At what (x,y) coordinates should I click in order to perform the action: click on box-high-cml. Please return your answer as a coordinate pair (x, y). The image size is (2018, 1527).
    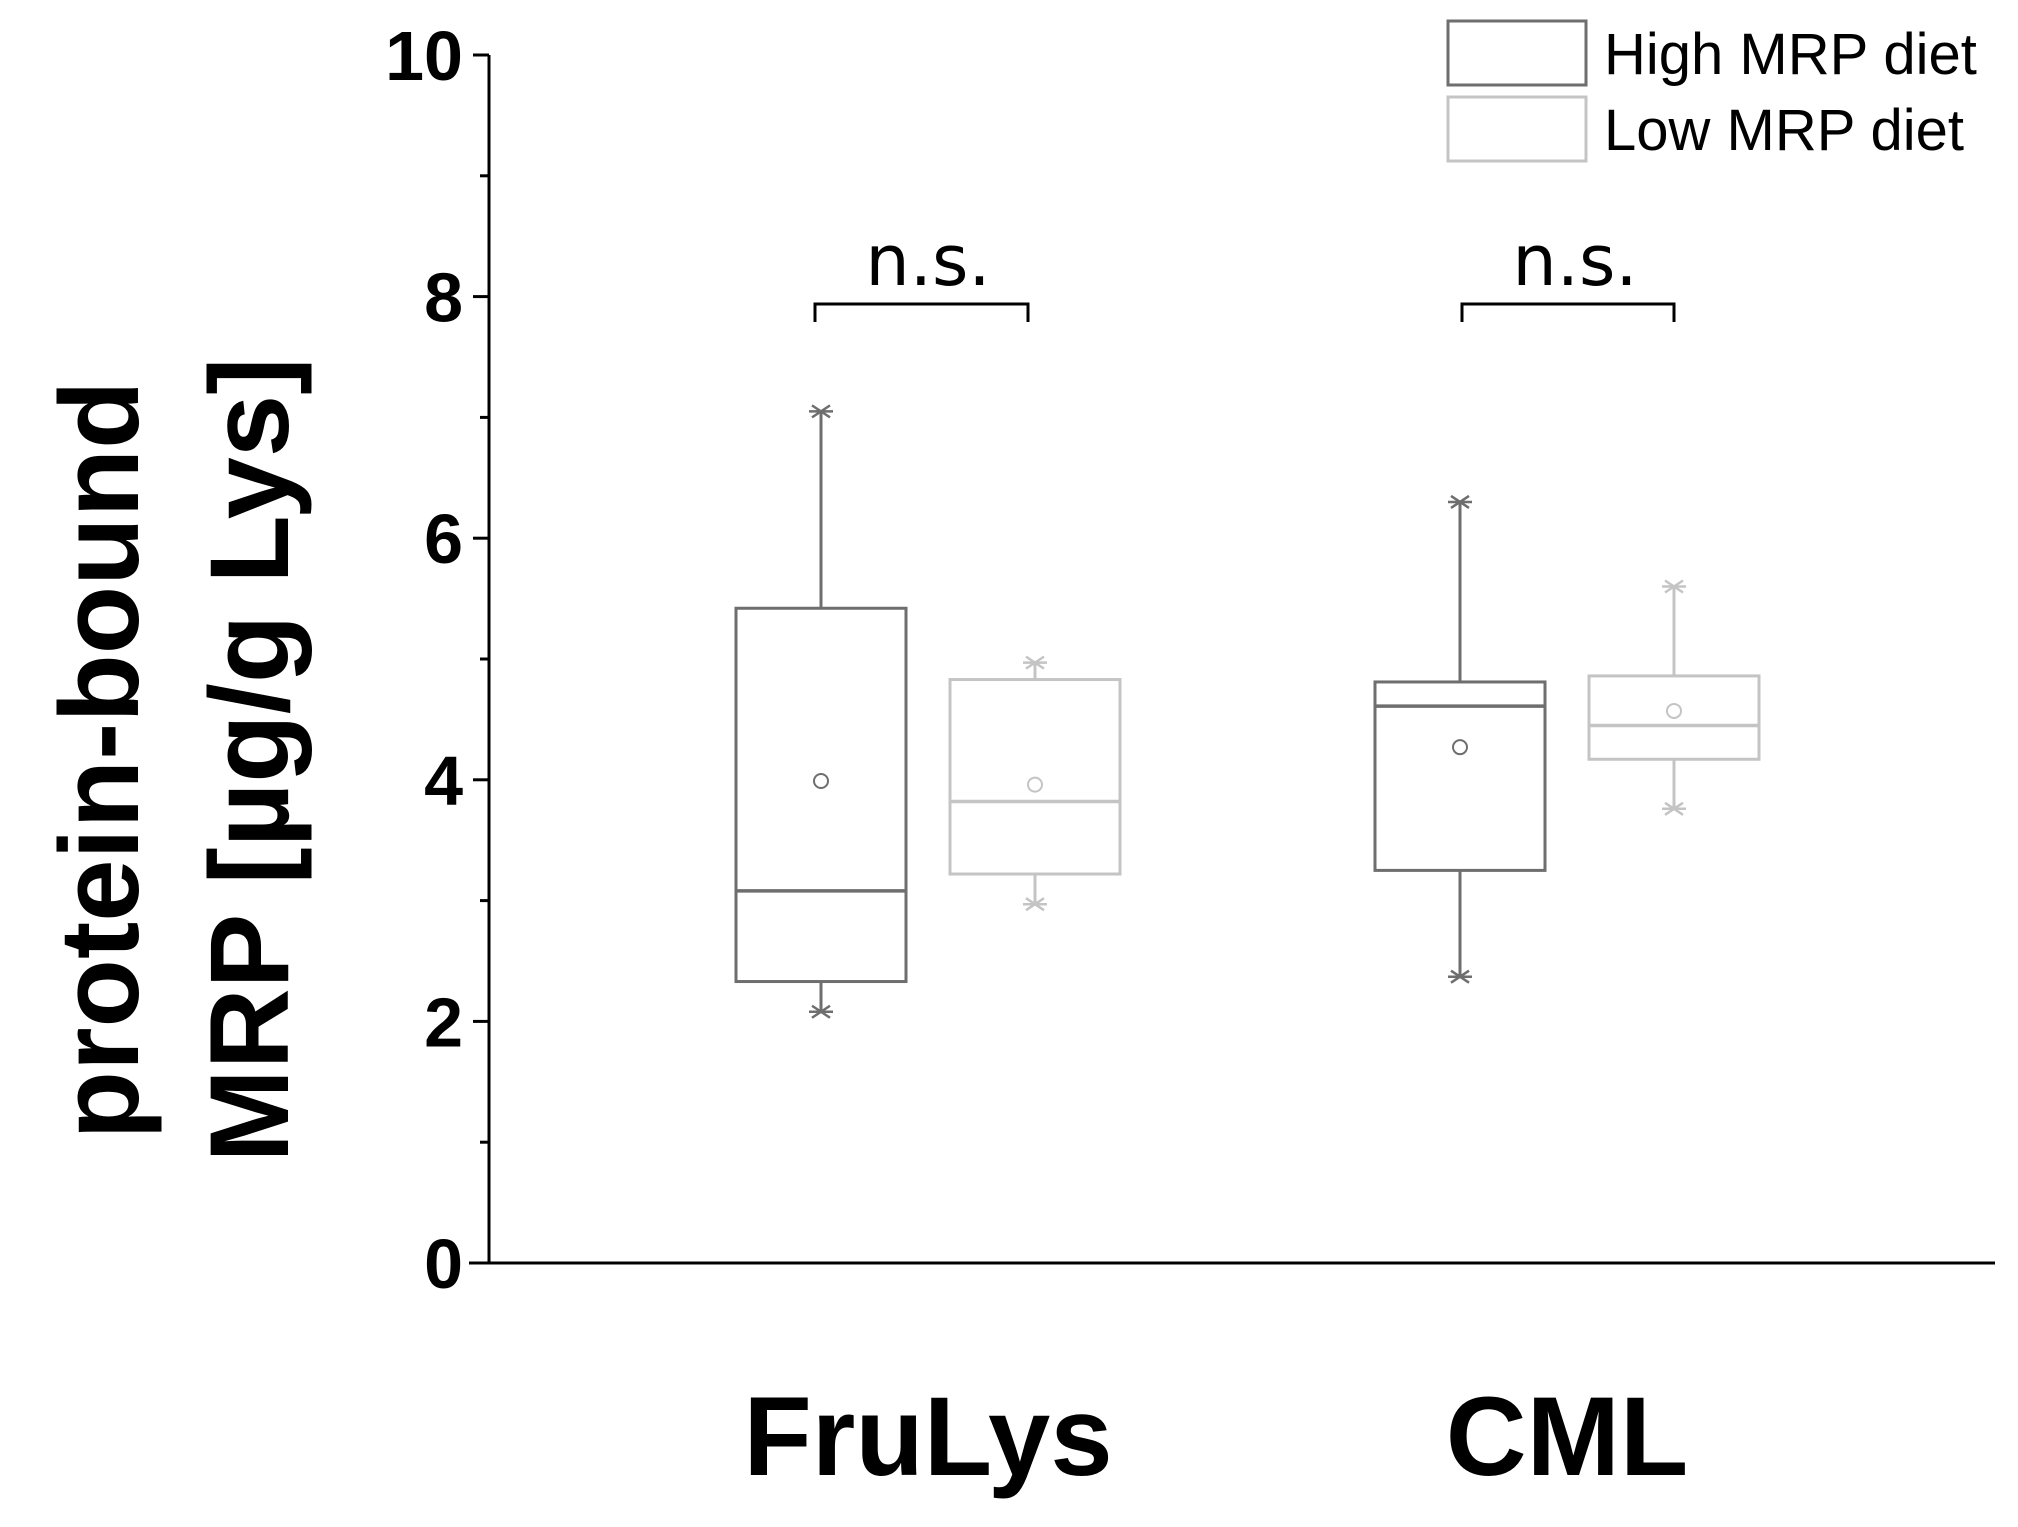
    Looking at the image, I should click on (1460, 739).